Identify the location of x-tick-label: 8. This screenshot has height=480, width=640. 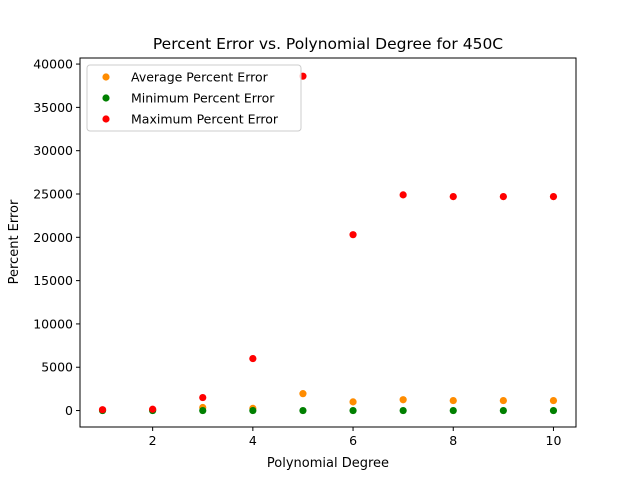
(453, 440).